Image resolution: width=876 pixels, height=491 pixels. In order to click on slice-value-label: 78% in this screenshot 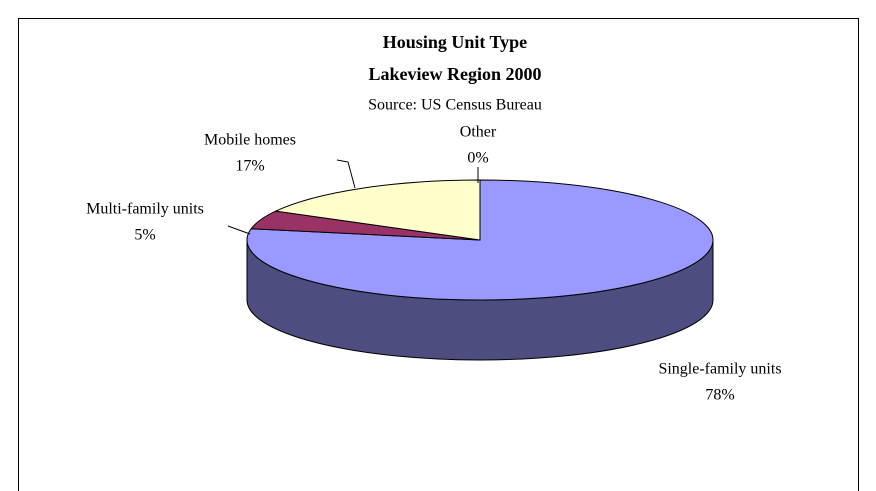, I will do `click(719, 395)`.